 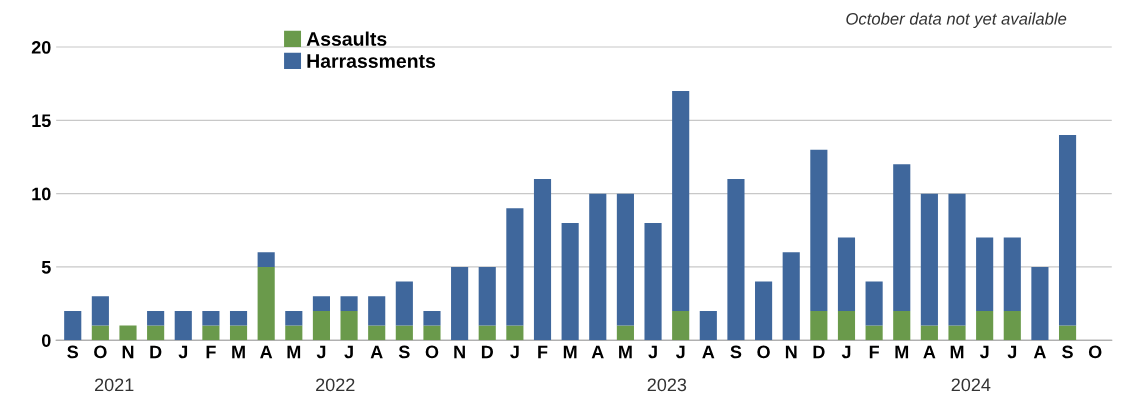 What do you see at coordinates (346, 38) in the screenshot?
I see `legend-label: Assaults` at bounding box center [346, 38].